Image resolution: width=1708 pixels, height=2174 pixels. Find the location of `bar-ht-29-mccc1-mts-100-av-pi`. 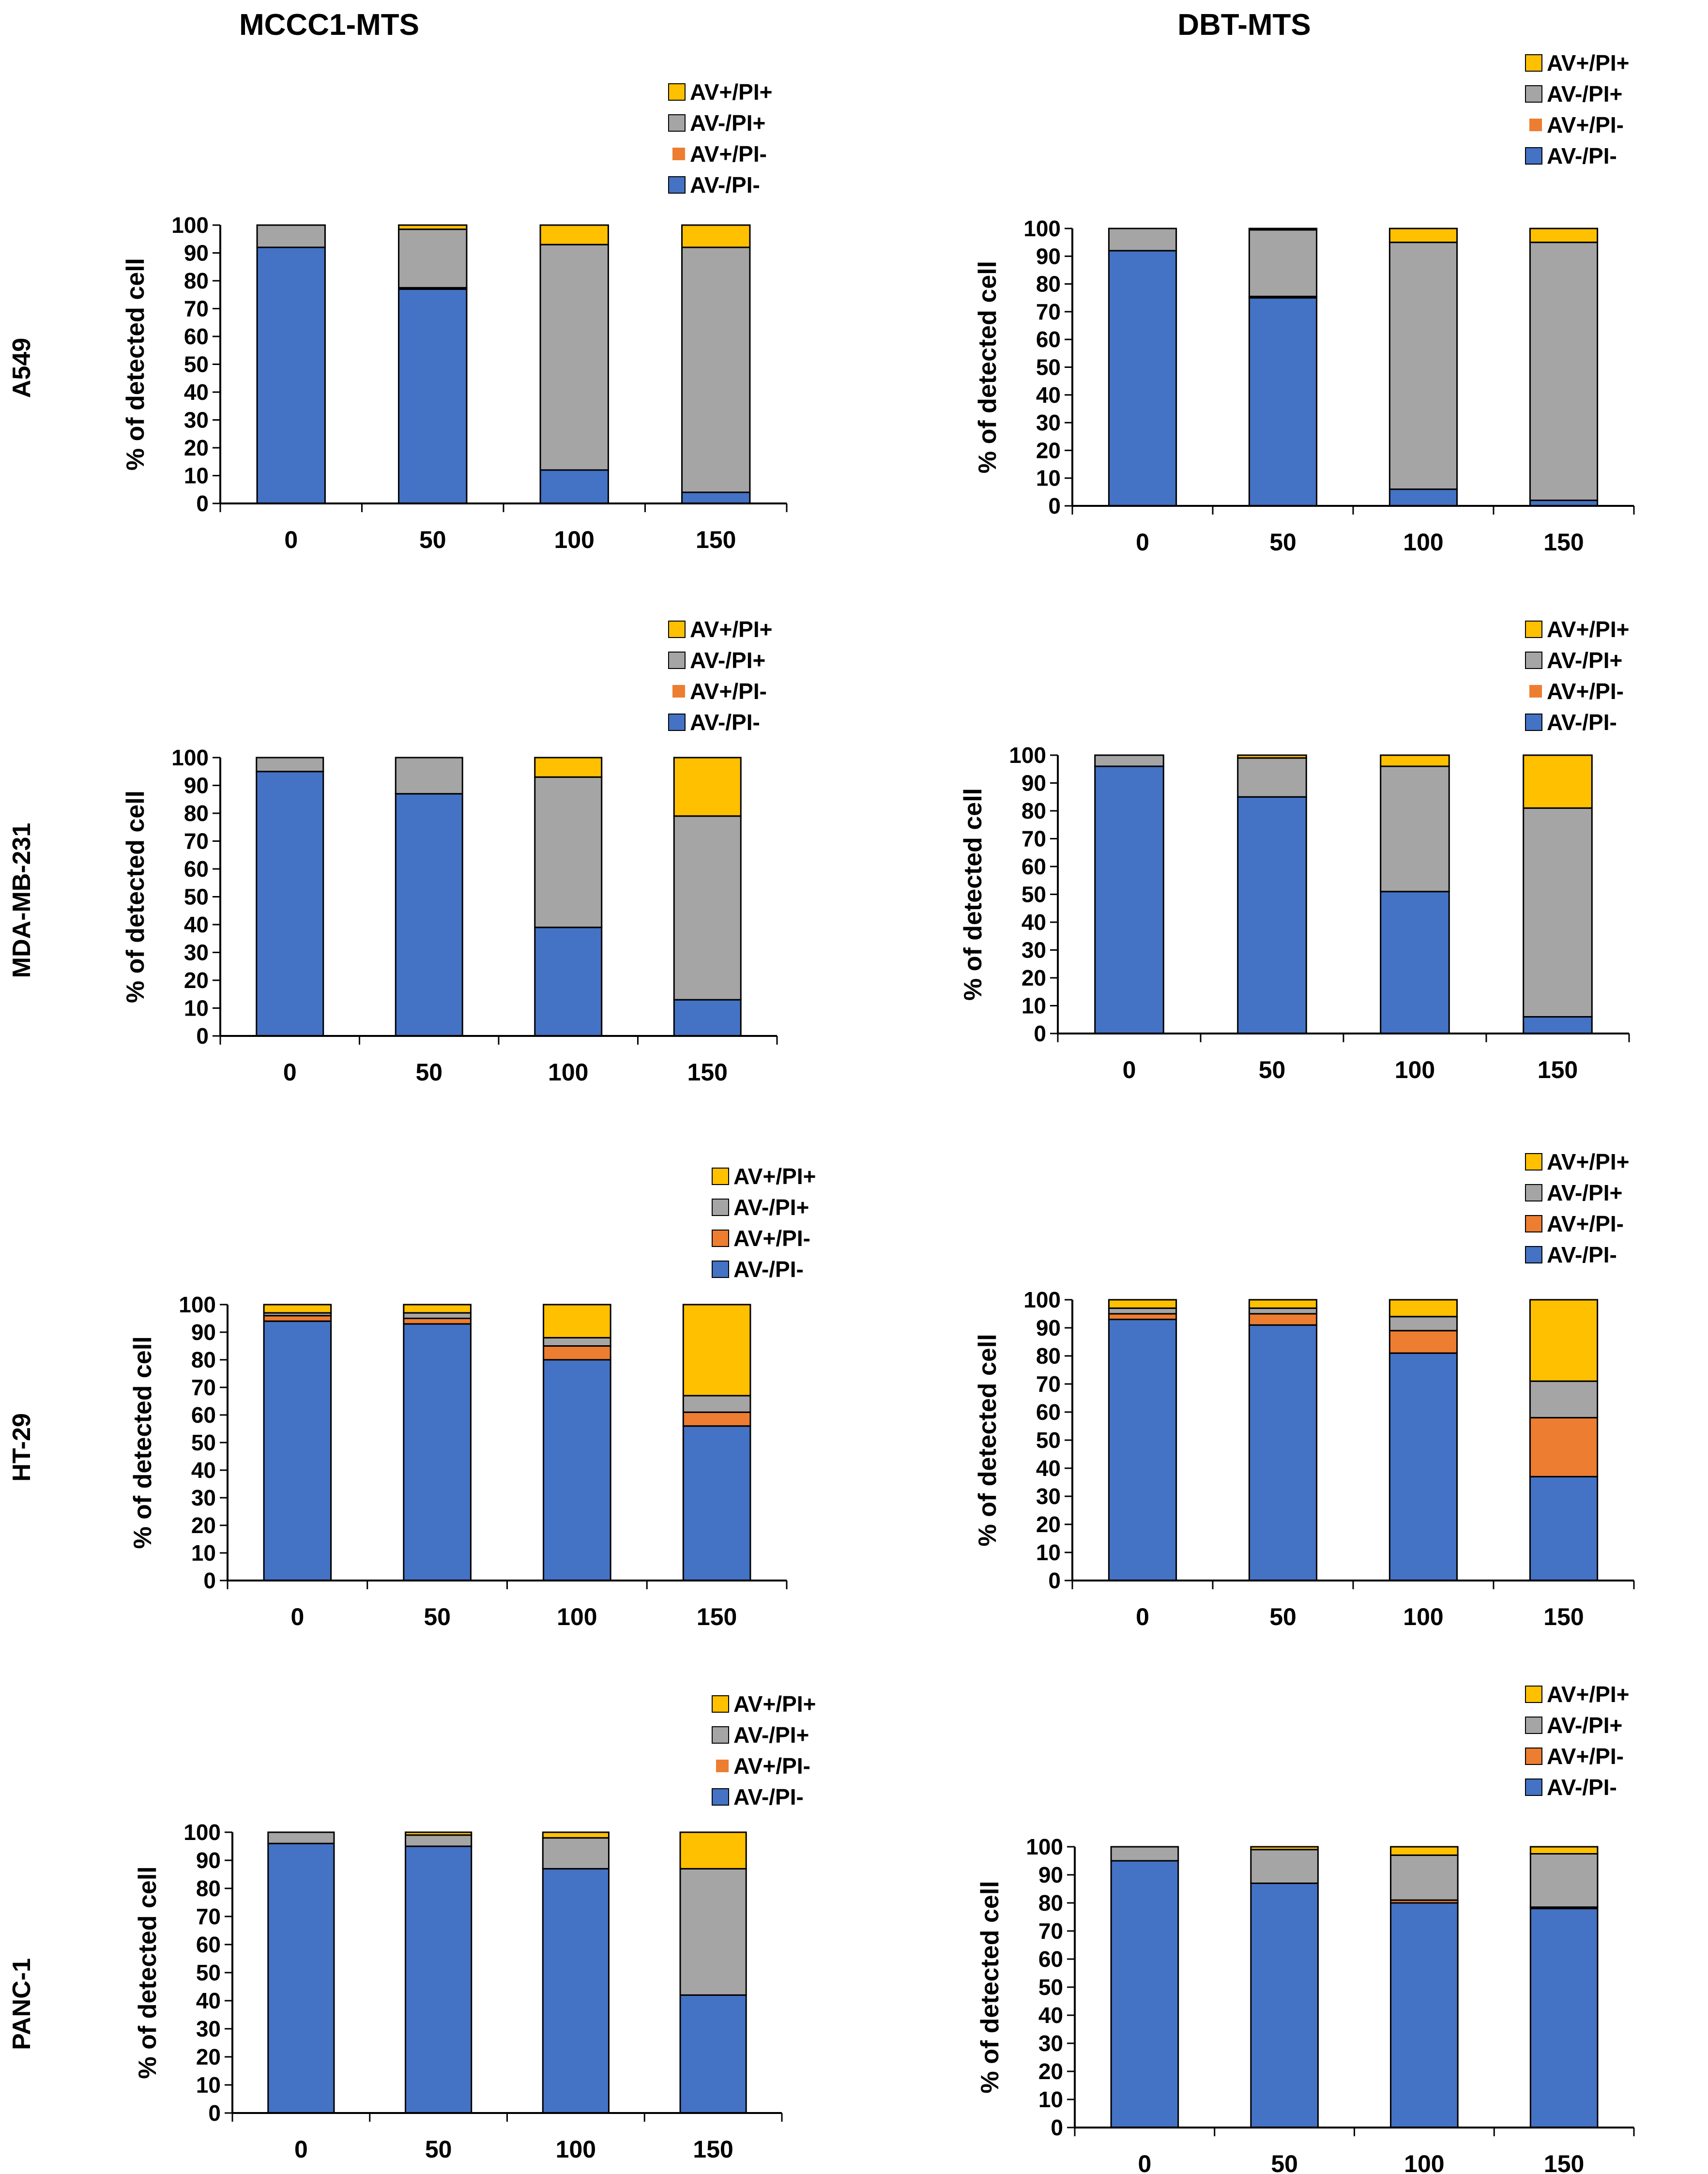

bar-ht-29-mccc1-mts-100-av-pi is located at coordinates (577, 1470).